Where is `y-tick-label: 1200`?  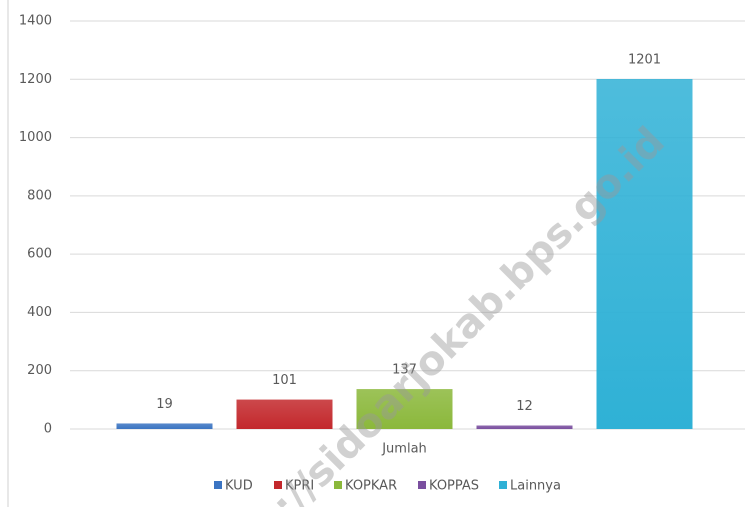 y-tick-label: 1200 is located at coordinates (35, 79).